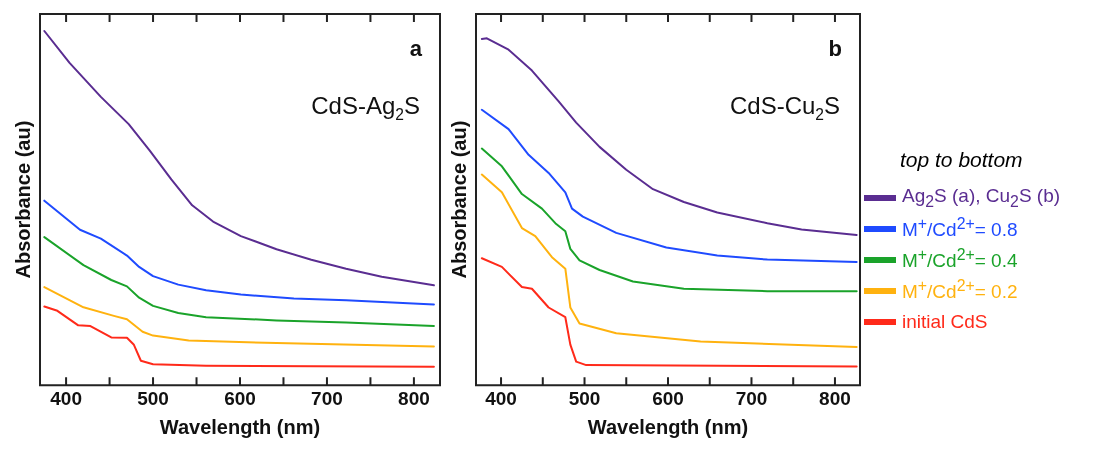 The image size is (1120, 452). I want to click on legend-title: top to bottom, so click(962, 160).